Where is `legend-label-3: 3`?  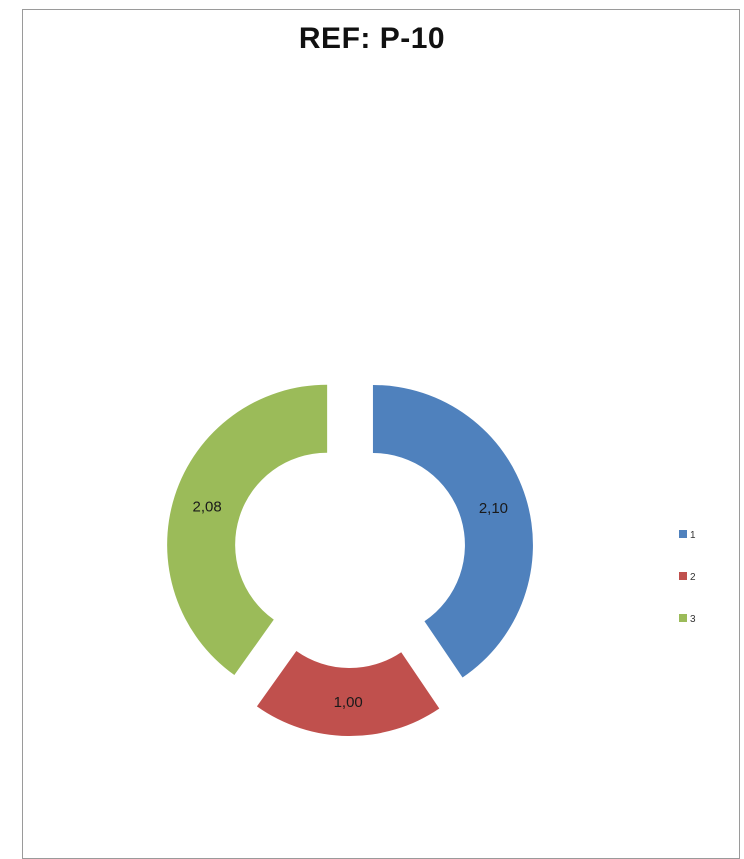
legend-label-3: 3 is located at coordinates (693, 619).